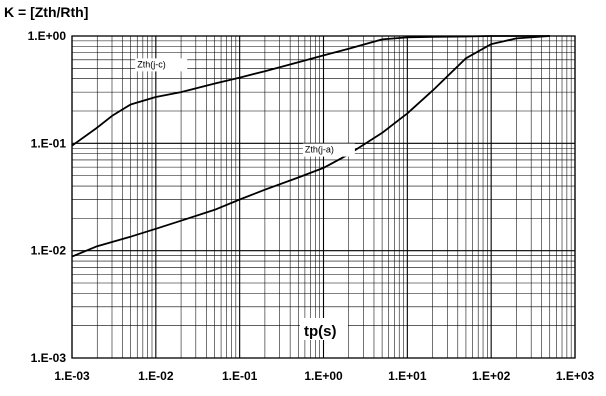  I want to click on xlabel-box, so click(324, 329).